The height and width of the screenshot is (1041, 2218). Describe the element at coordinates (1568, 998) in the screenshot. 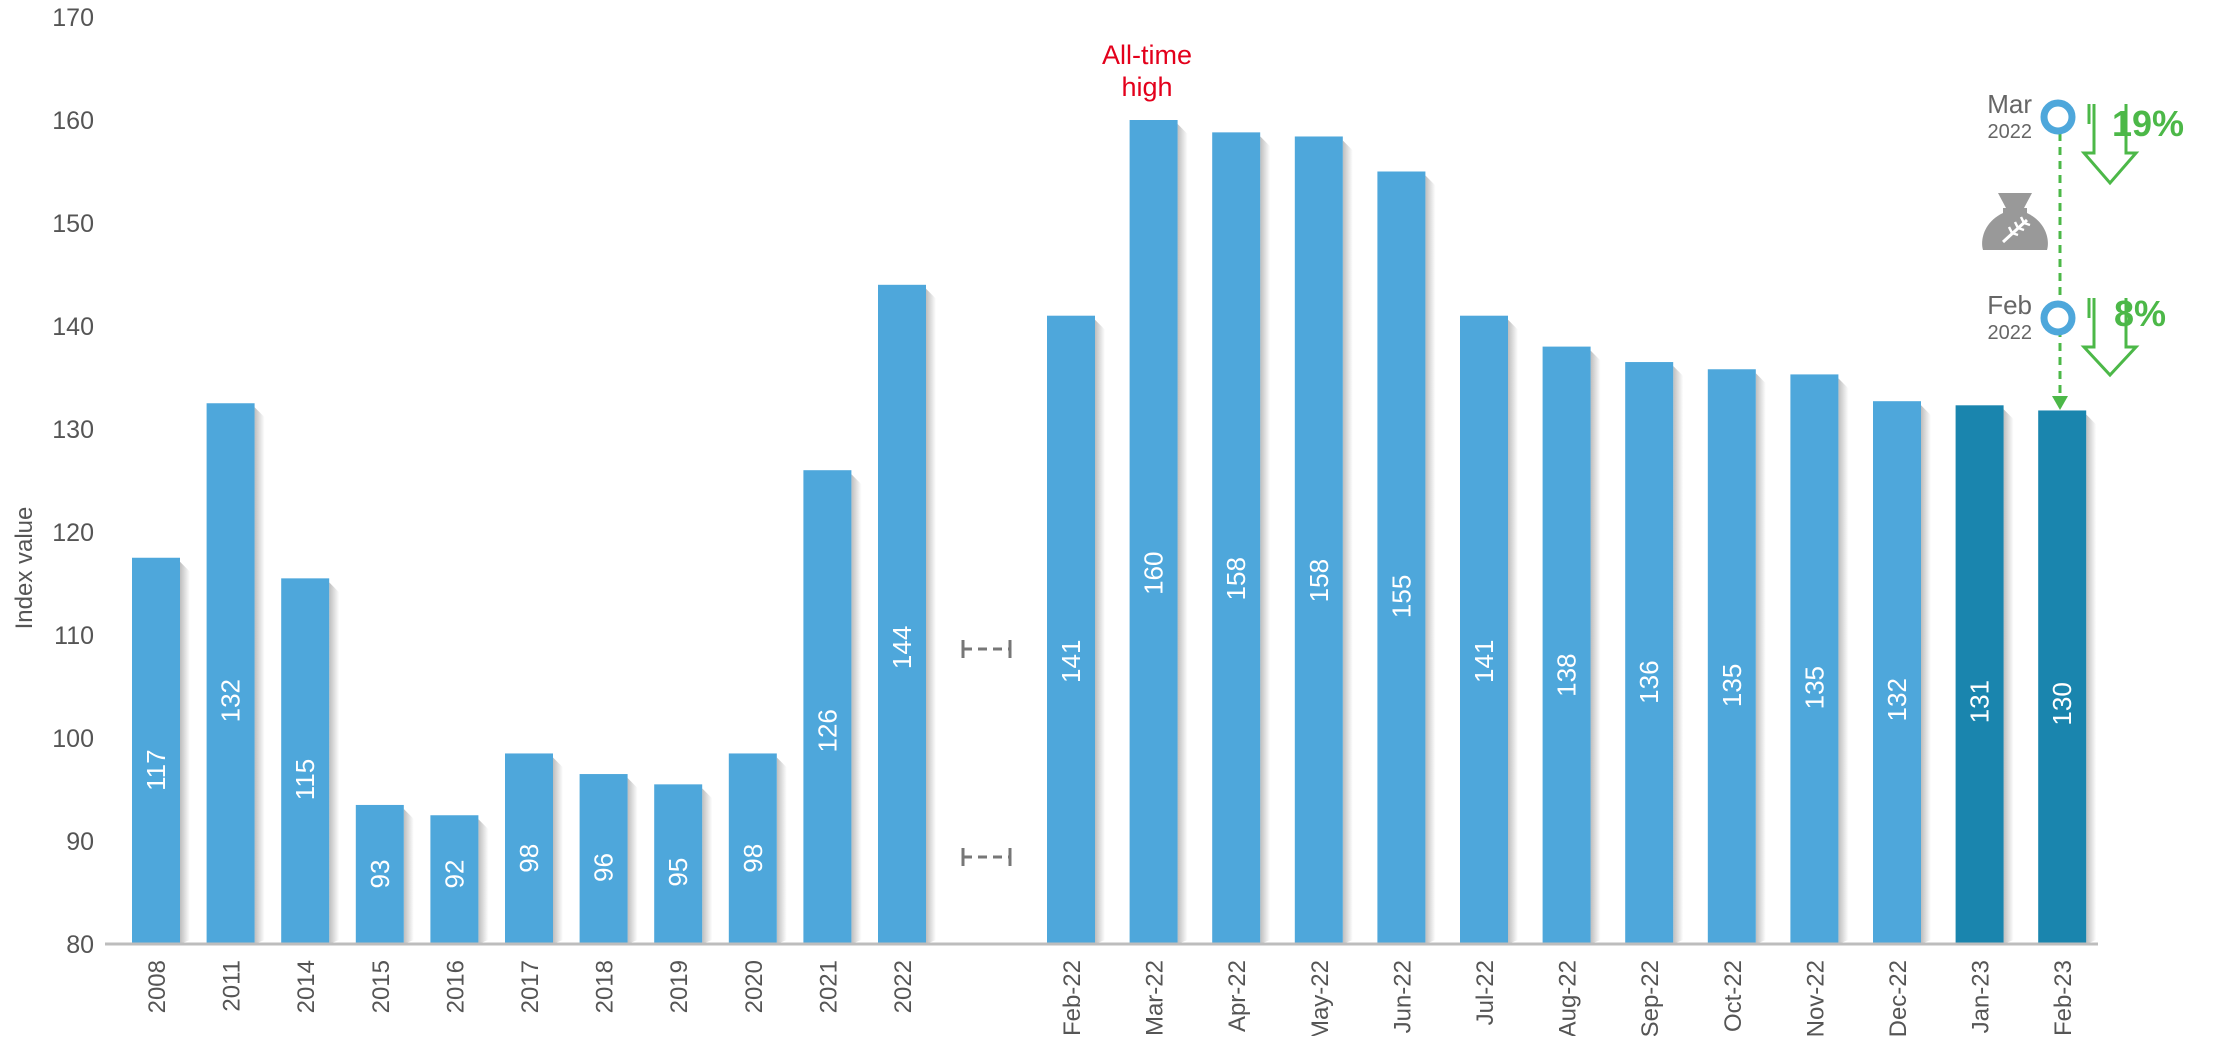

I see `x-tick-label: Aug-22` at that location.